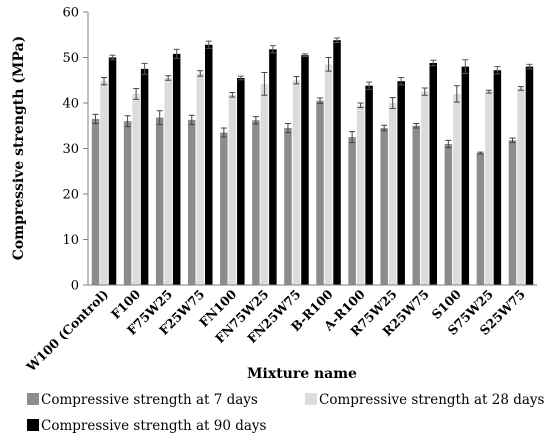  What do you see at coordinates (70, 195) in the screenshot?
I see `y-tick-label: 20` at bounding box center [70, 195].